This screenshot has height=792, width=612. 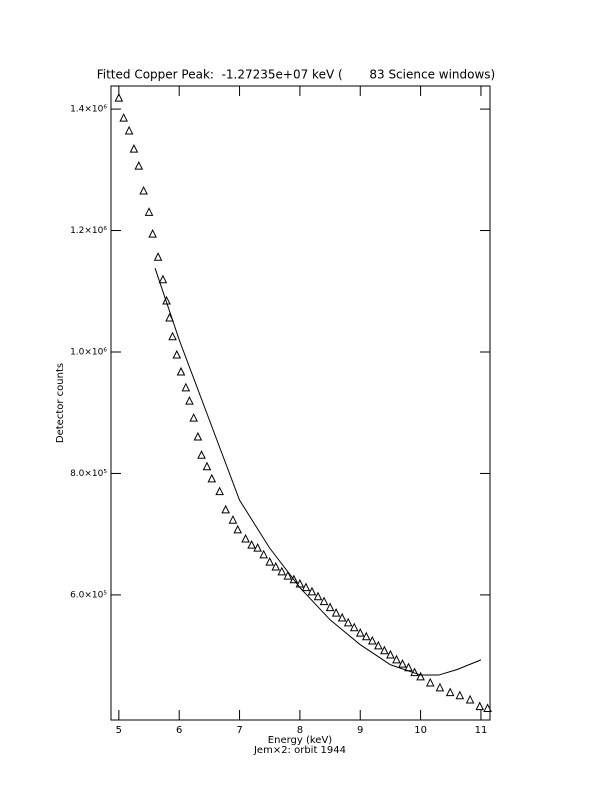 I want to click on y-axis-label: Detector counts, so click(x=60, y=403).